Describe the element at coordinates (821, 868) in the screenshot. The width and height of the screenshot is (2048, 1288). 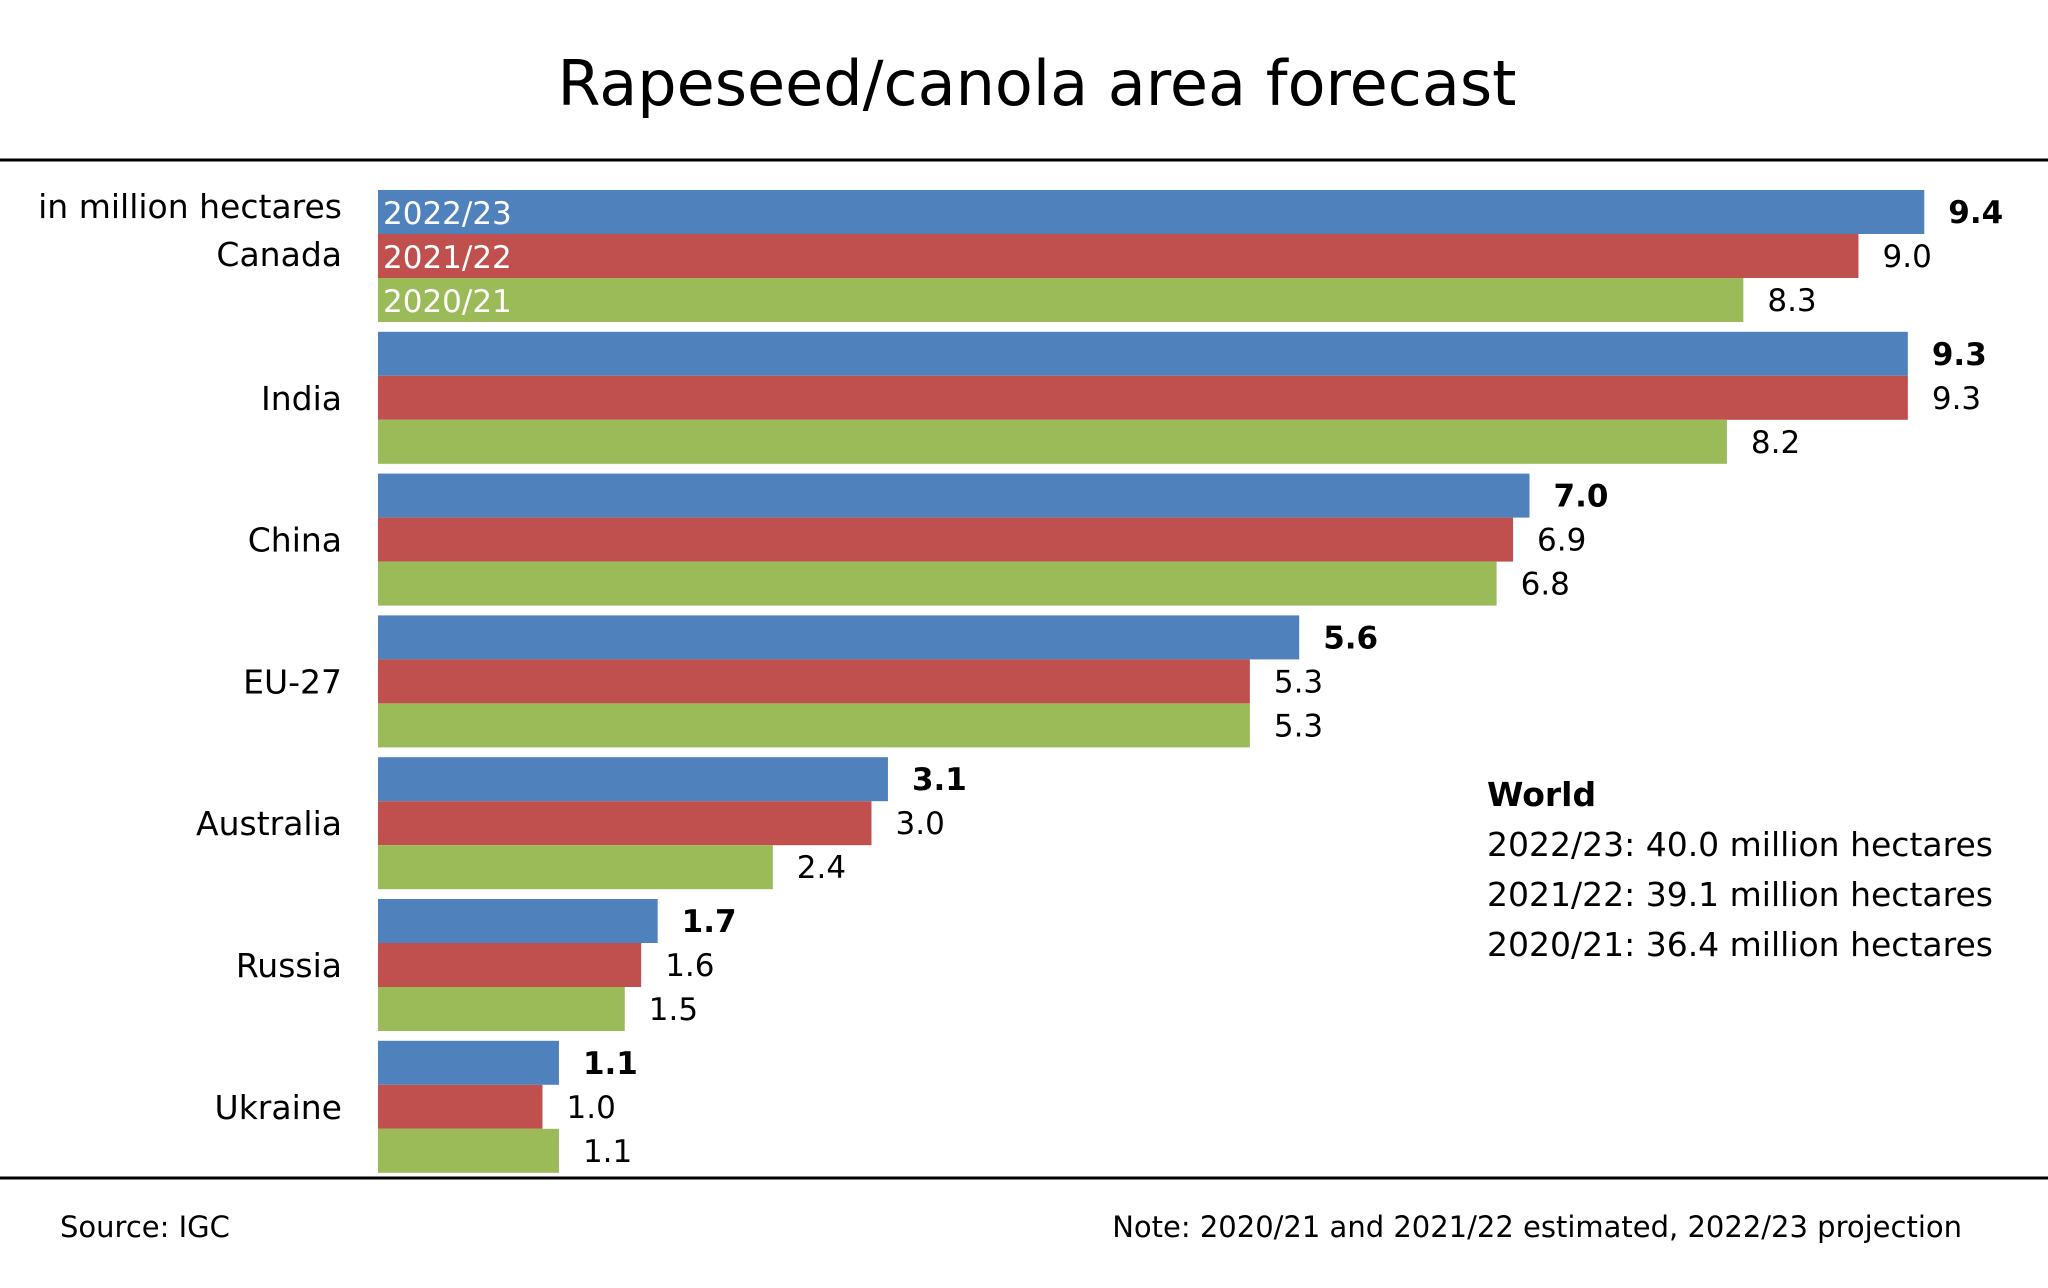
I see `value-label-australia-2020-21: 2.4` at that location.